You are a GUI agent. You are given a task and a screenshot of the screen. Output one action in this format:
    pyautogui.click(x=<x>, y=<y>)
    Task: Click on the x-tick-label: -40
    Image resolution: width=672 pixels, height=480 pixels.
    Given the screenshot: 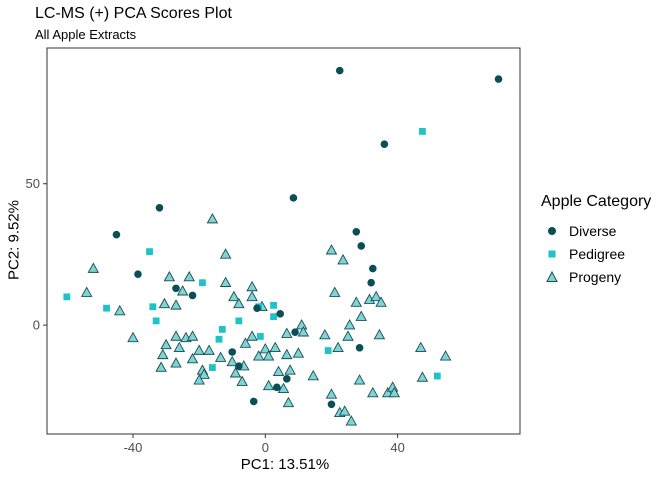 What is the action you would take?
    pyautogui.click(x=133, y=447)
    